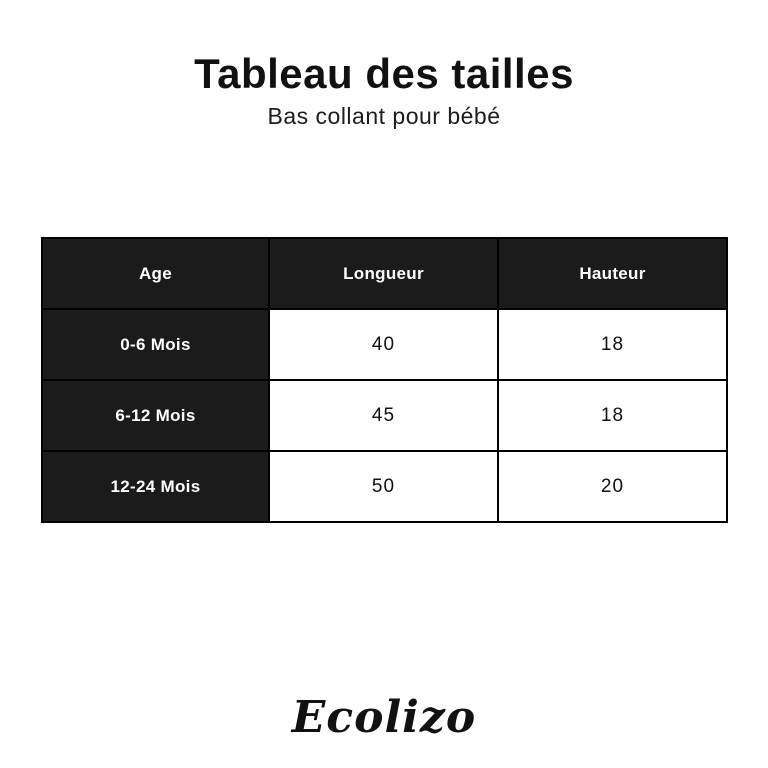 Image resolution: width=768 pixels, height=768 pixels. Describe the element at coordinates (384, 116) in the screenshot. I see `page-subtitle: Bas collant pour bébé` at that location.